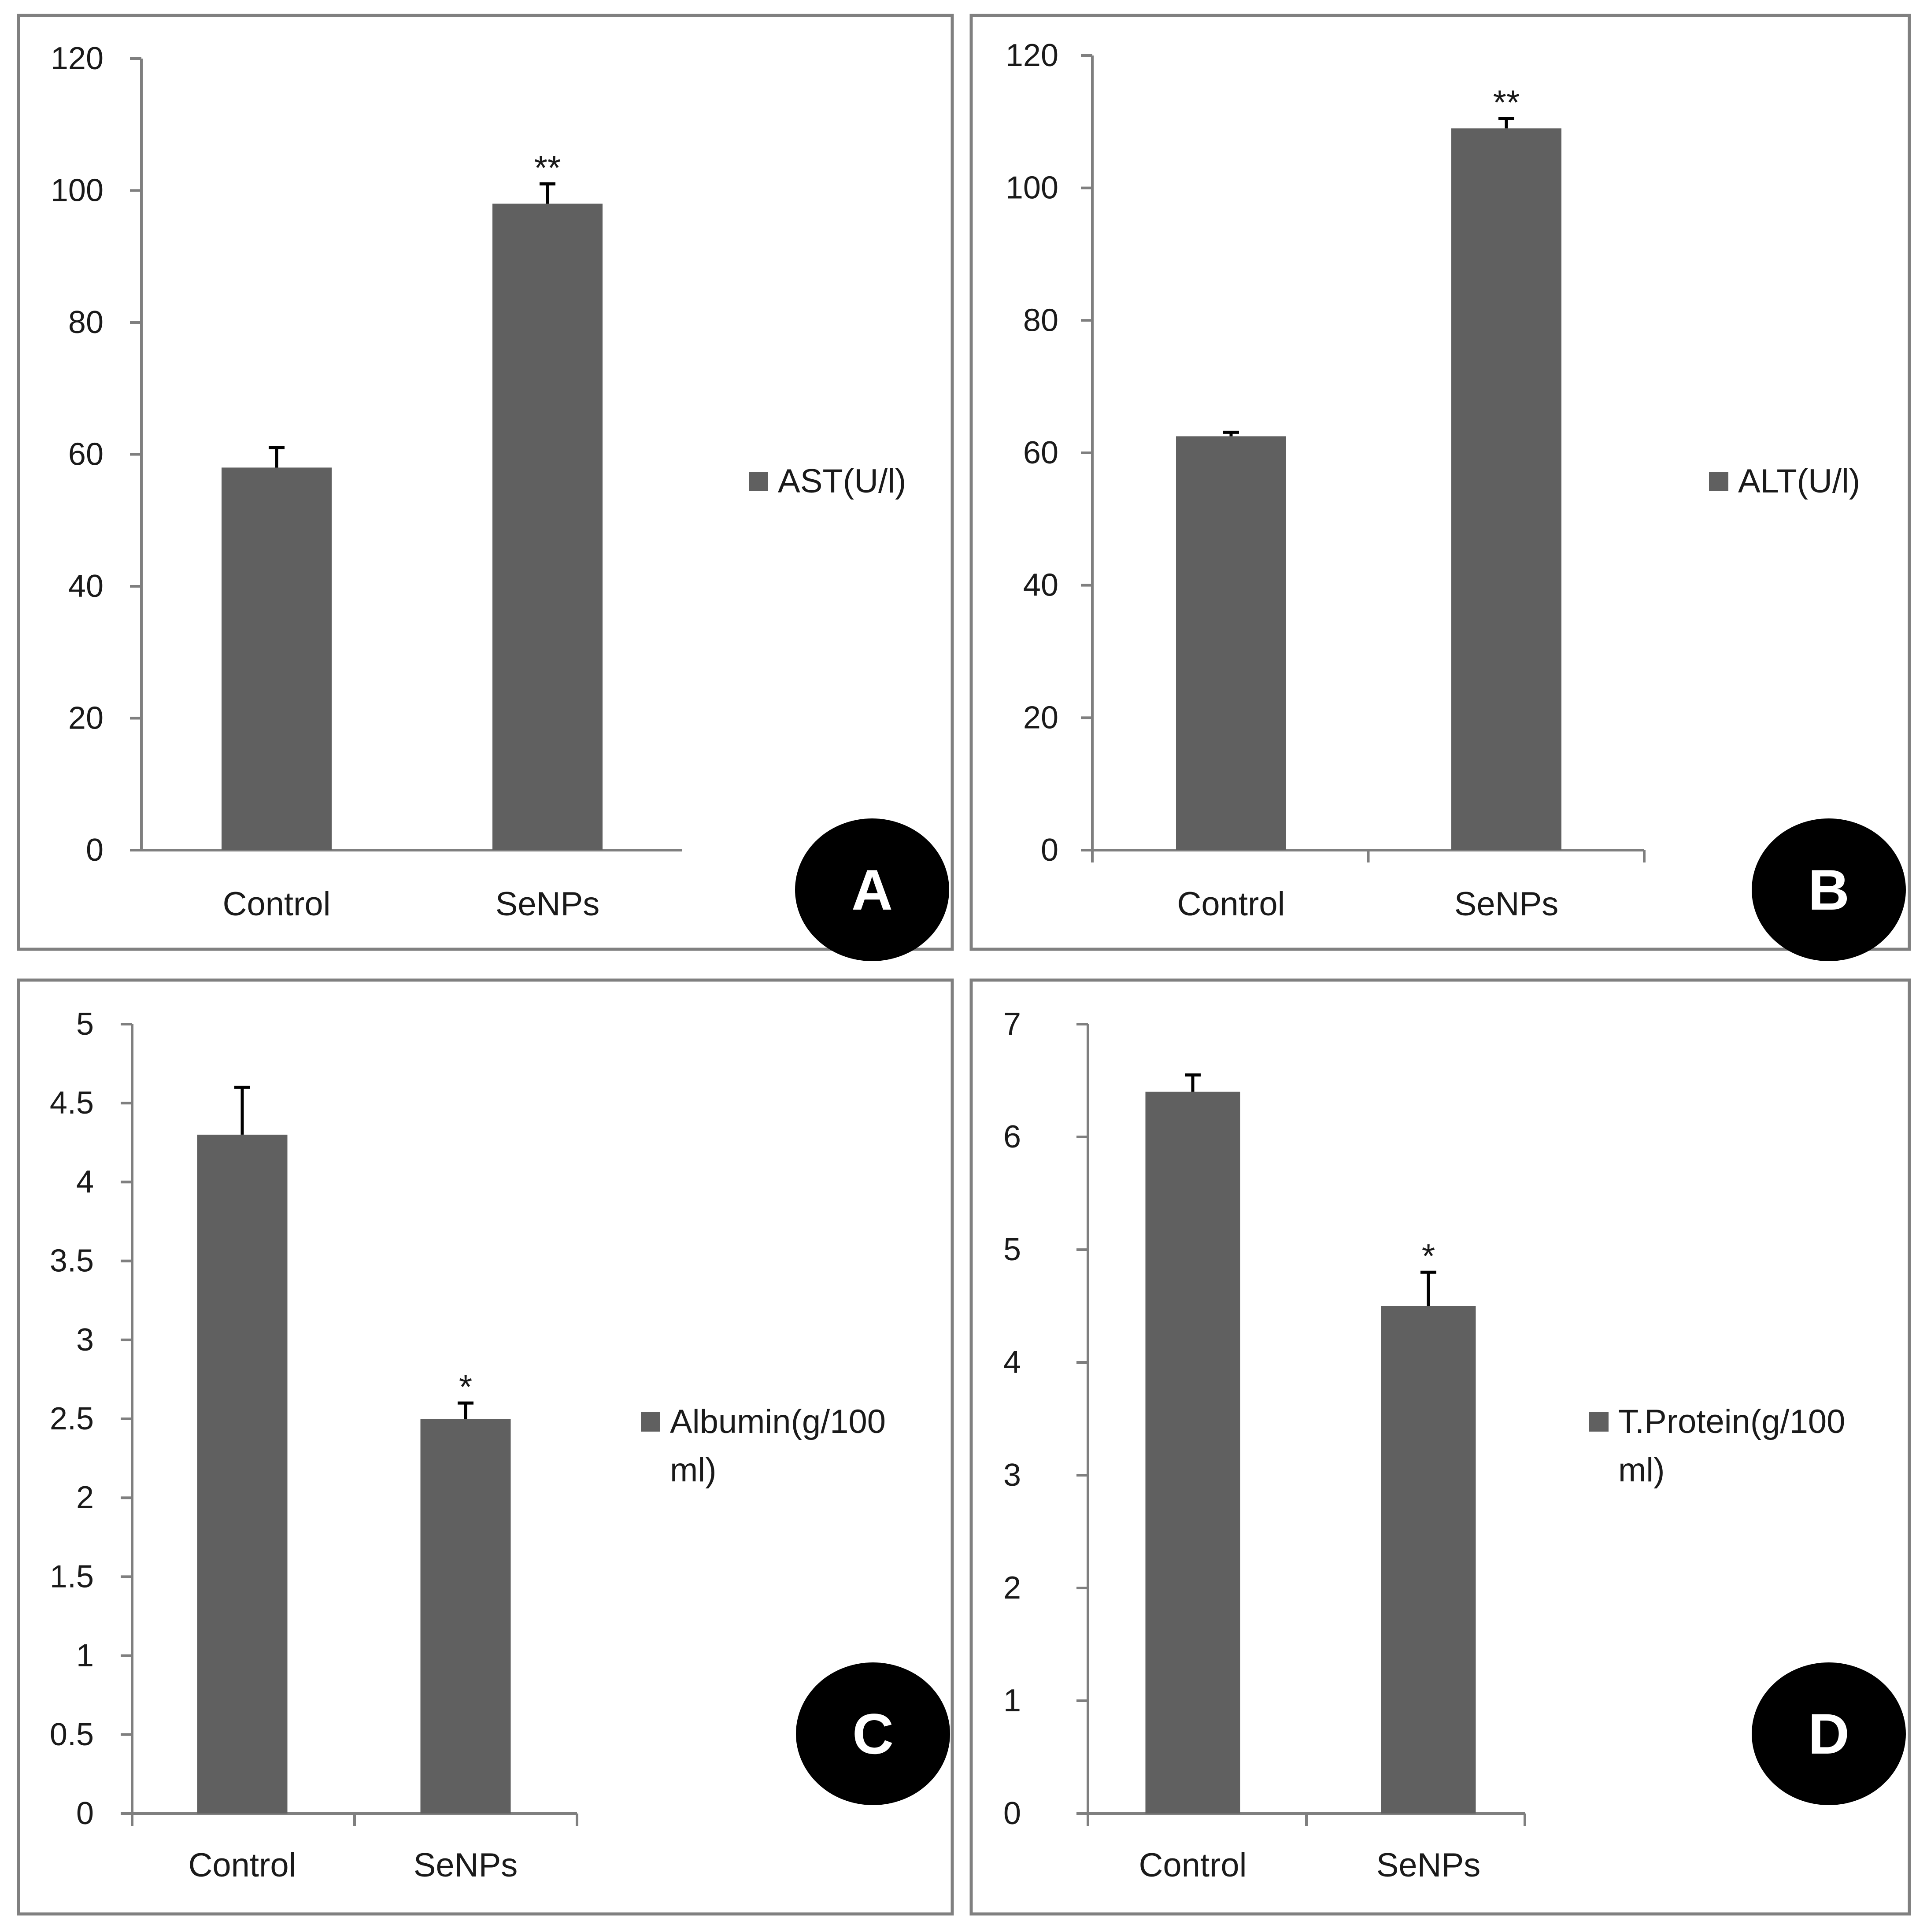 The height and width of the screenshot is (1932, 1927). What do you see at coordinates (72, 1576) in the screenshot?
I see `y-tick-label: 1.5` at bounding box center [72, 1576].